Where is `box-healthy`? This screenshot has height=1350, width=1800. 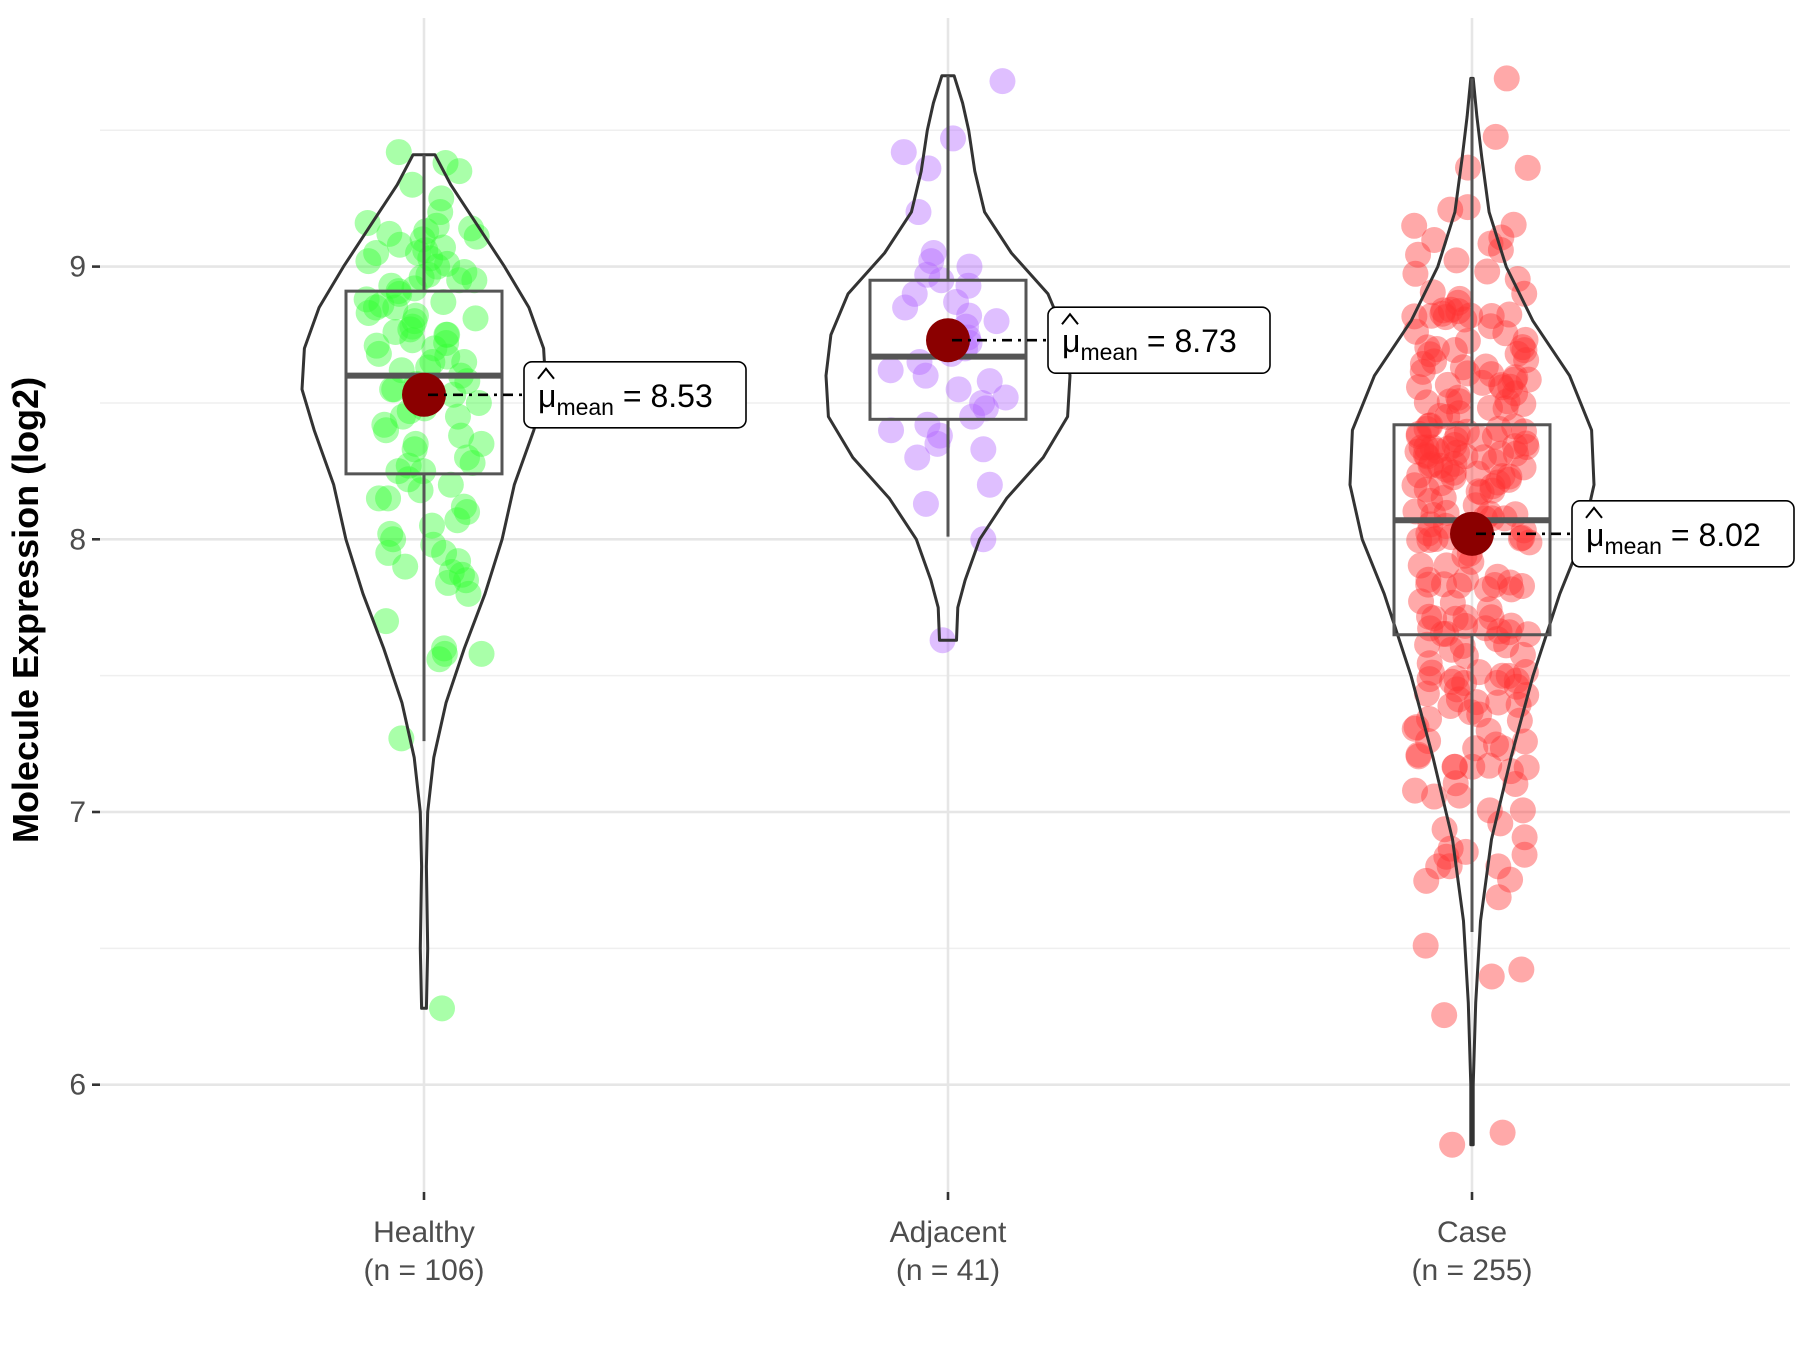 box-healthy is located at coordinates (424, 382).